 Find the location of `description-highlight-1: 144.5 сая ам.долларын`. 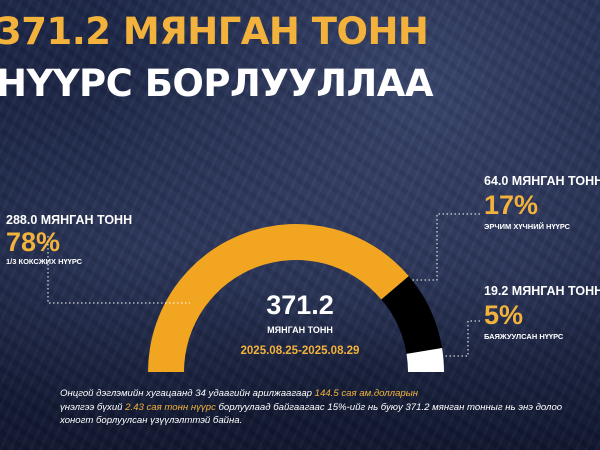

description-highlight-1: 144.5 сая ам.долларын is located at coordinates (366, 393).